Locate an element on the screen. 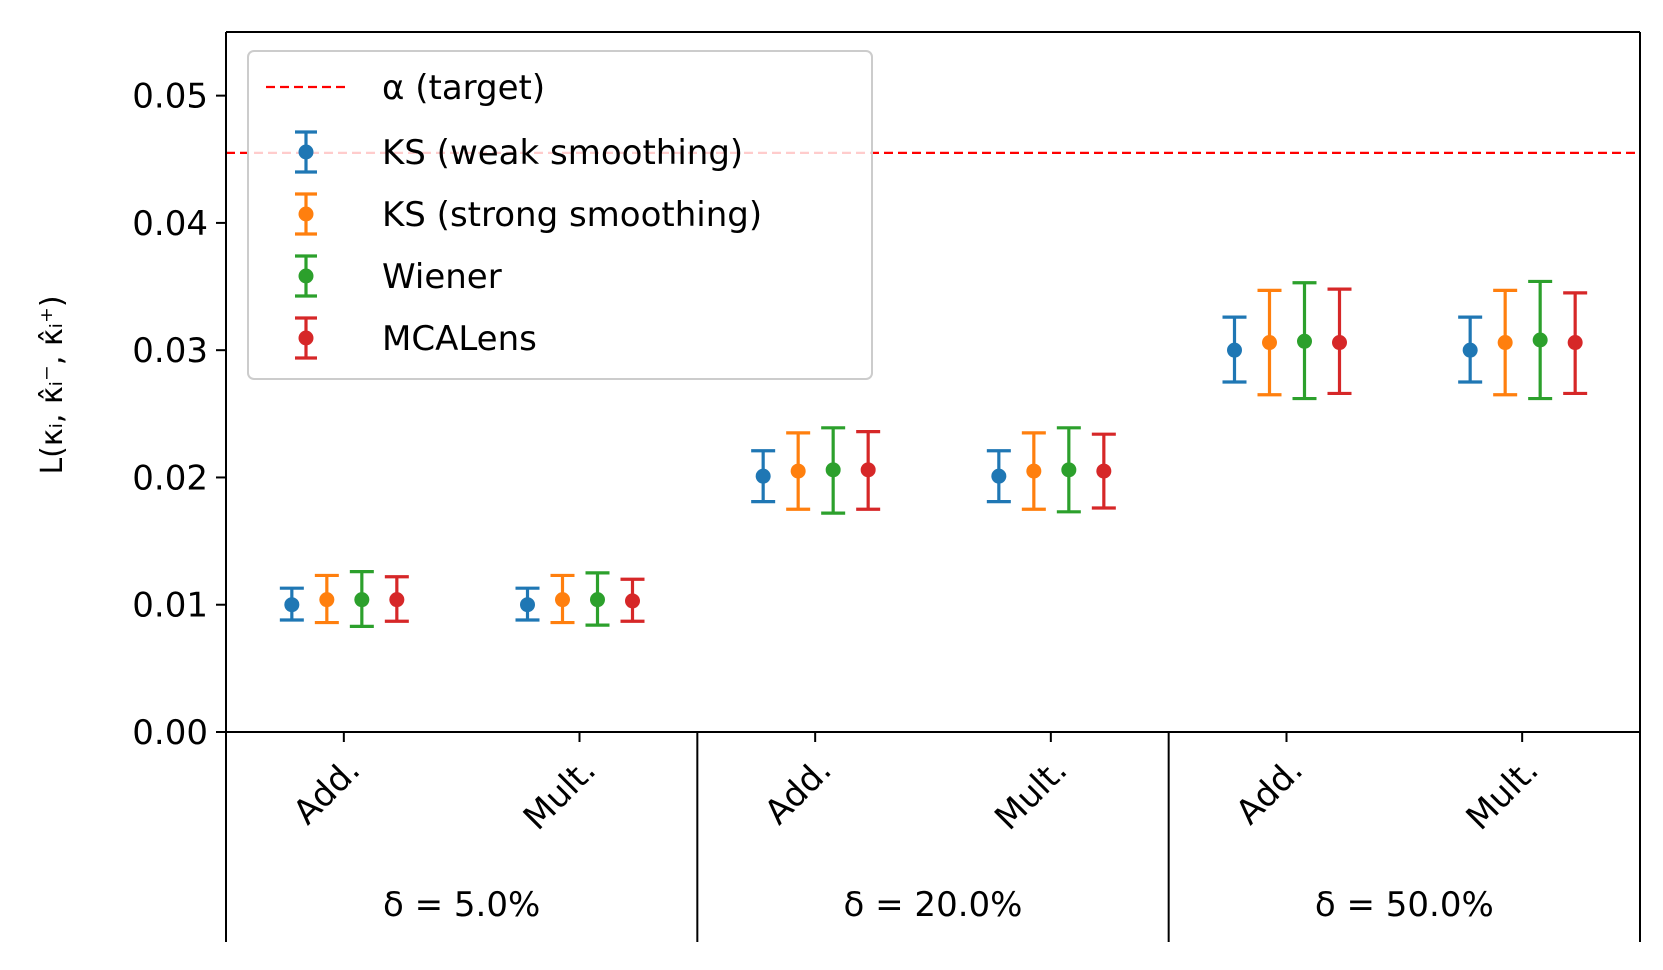 This screenshot has width=1663, height=970. legend-label: KS (strong smoothing) is located at coordinates (572, 215).